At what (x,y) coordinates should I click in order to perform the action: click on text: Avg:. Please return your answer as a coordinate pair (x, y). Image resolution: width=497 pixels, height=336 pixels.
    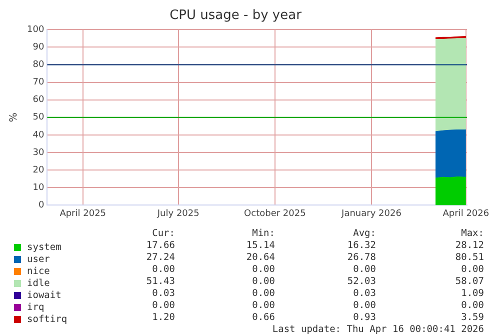
    Looking at the image, I should click on (364, 233).